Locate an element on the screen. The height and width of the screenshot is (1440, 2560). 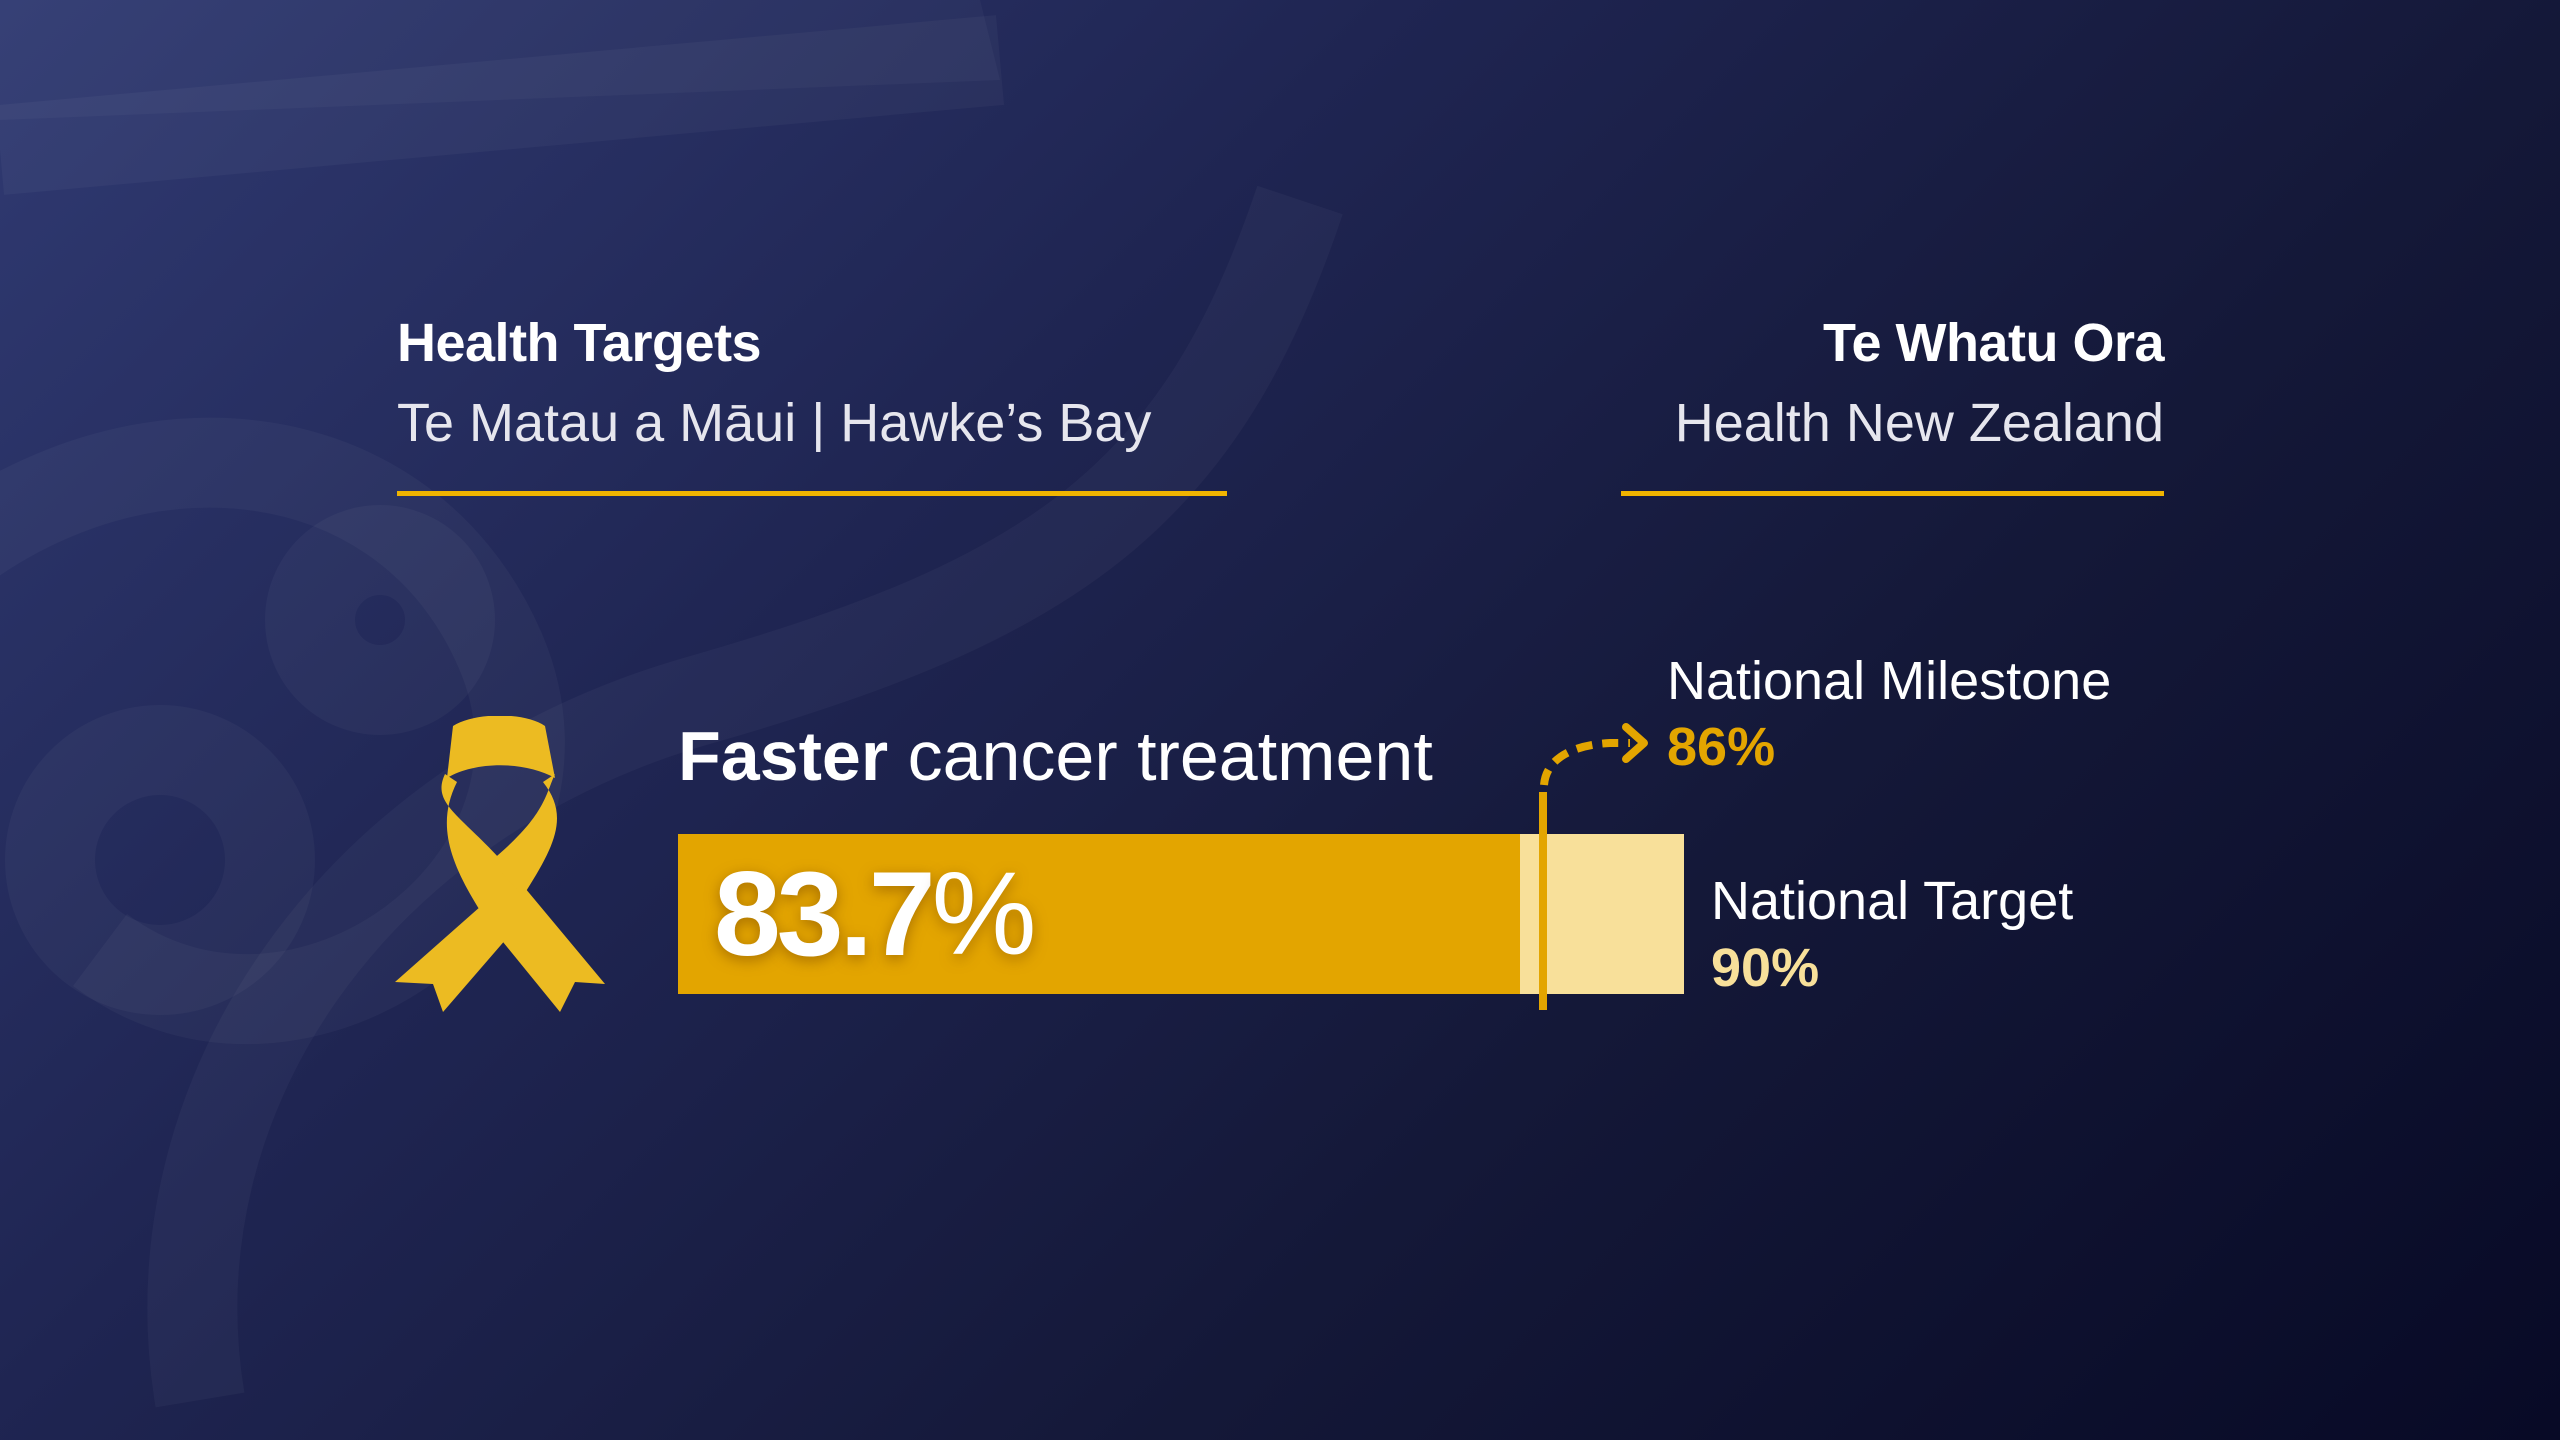
awareness-ribbon-icon is located at coordinates (500, 864).